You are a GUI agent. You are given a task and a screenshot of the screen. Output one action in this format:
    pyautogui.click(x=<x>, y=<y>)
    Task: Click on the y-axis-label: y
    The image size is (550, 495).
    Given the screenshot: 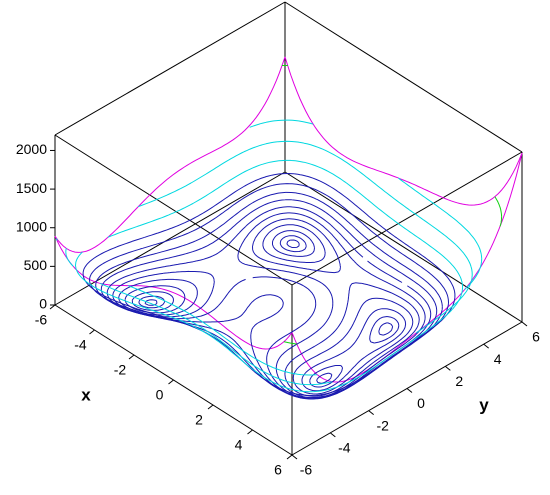 What is the action you would take?
    pyautogui.click(x=484, y=404)
    